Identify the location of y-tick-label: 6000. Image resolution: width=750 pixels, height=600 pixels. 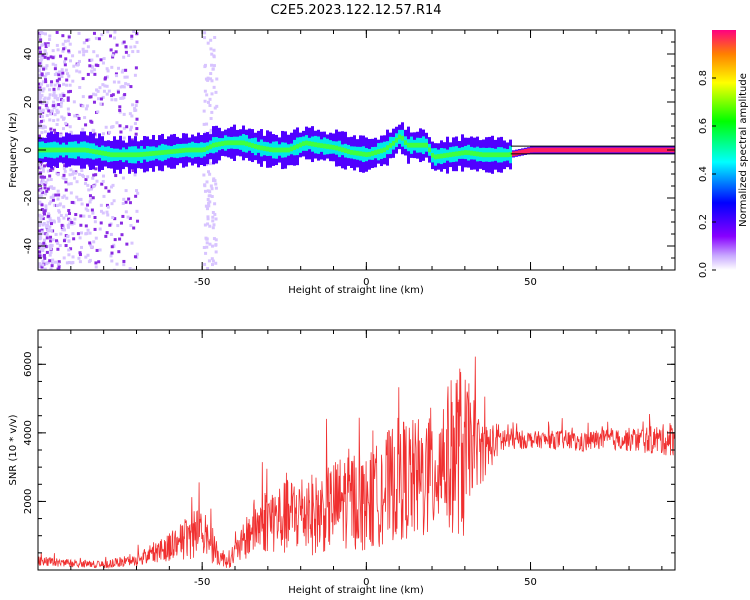
(28, 364).